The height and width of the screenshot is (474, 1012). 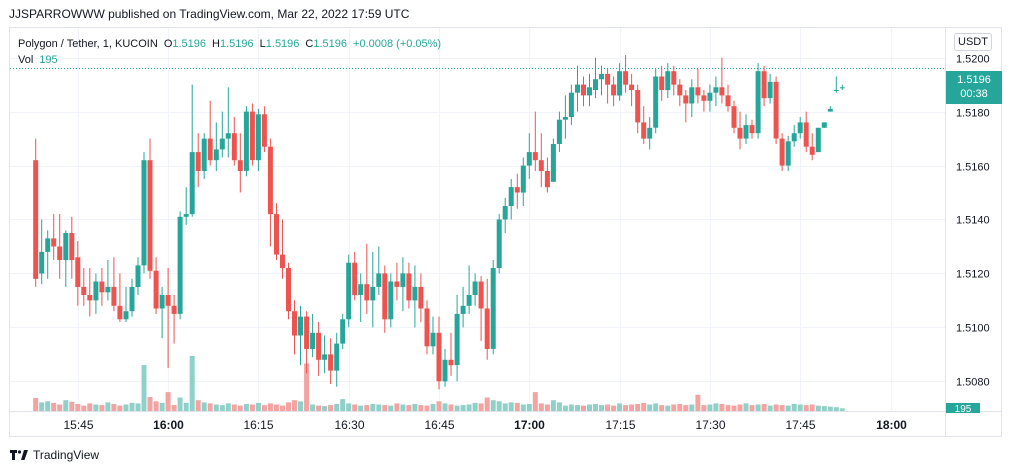 I want to click on x-tick-label: 17:30, so click(x=710, y=425).